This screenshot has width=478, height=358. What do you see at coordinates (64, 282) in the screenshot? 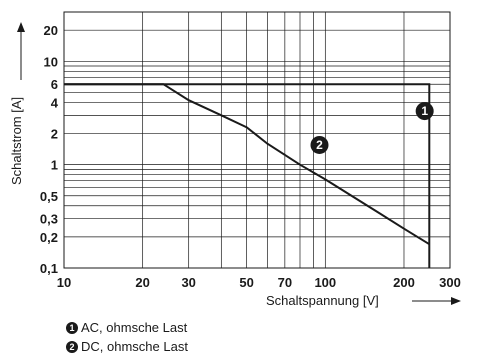
I see `x-tick-label: 10` at bounding box center [64, 282].